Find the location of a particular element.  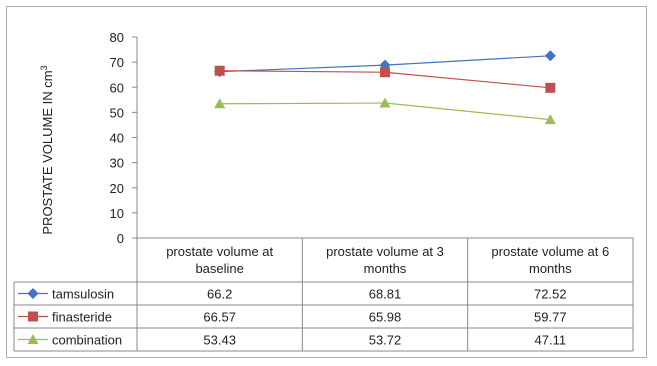

y-axis-label-group: PROSTATE VOLUME IN cm3 is located at coordinates (47, 149).